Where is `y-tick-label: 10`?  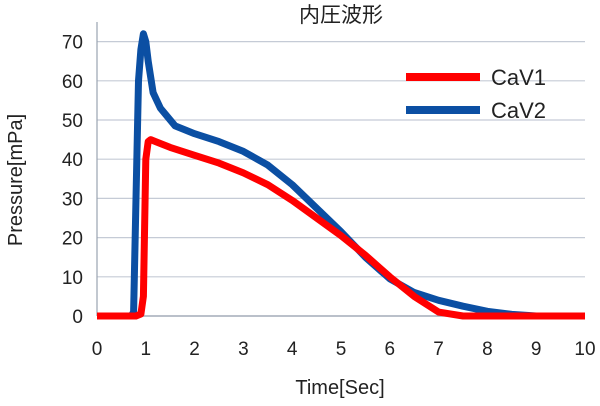 y-tick-label: 10 is located at coordinates (72, 278).